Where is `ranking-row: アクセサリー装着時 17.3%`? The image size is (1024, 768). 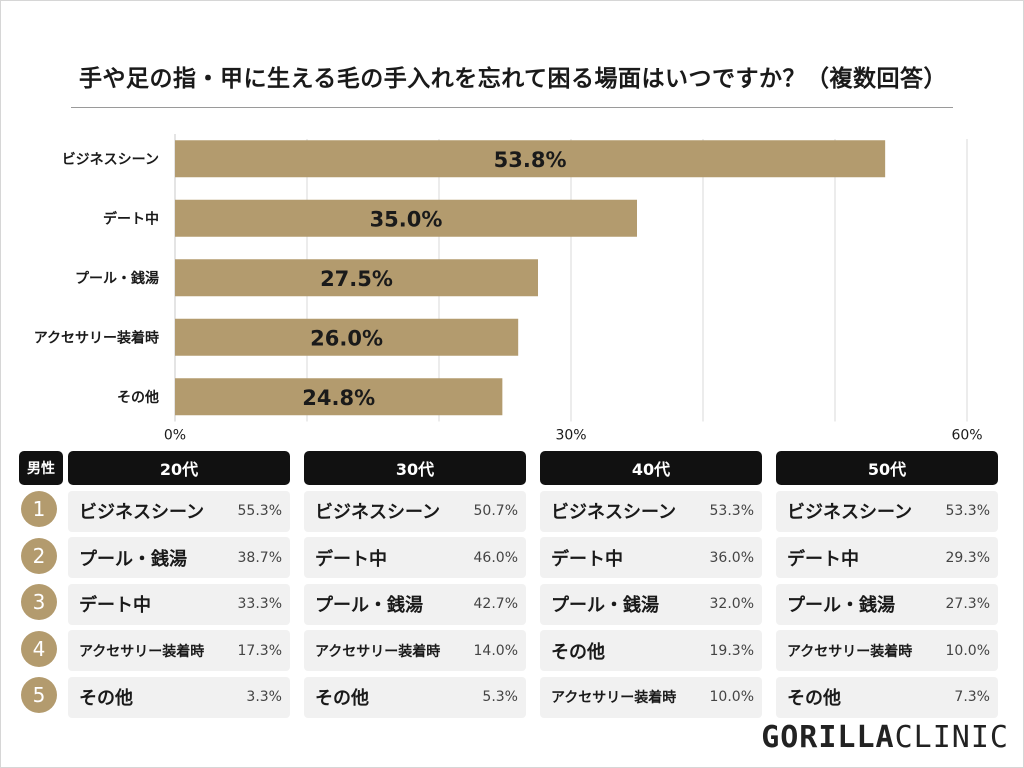 ranking-row: アクセサリー装着時 17.3% is located at coordinates (179, 650).